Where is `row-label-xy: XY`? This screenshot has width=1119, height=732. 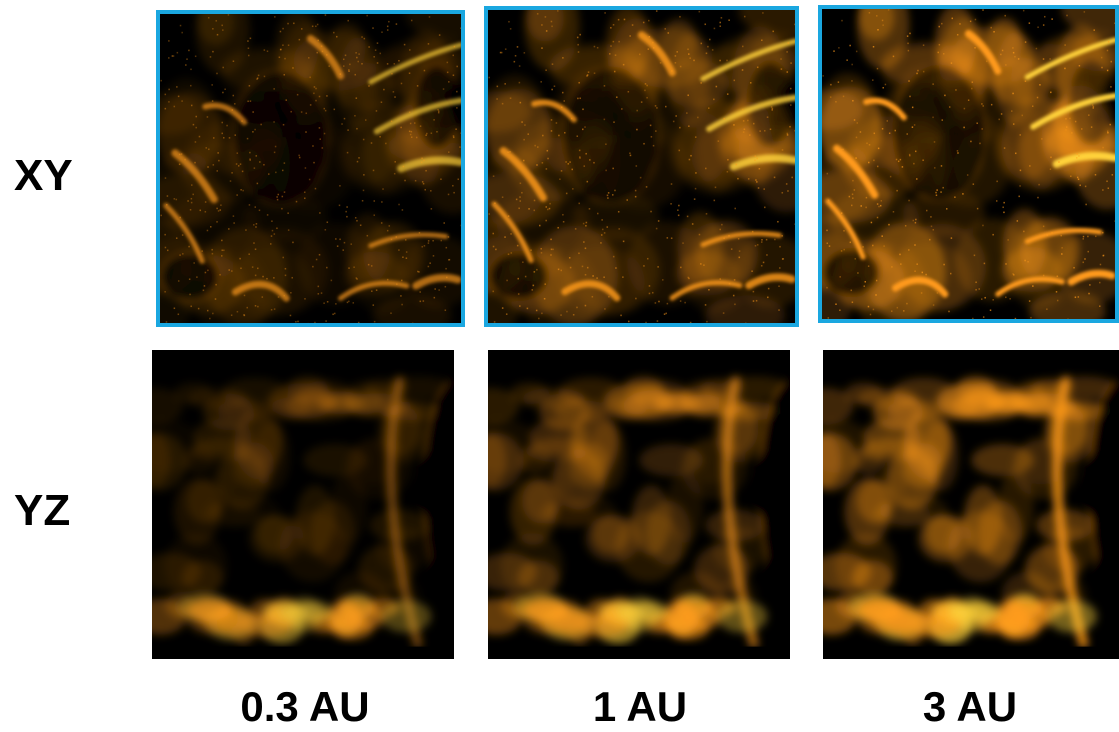
row-label-xy: XY is located at coordinates (43, 175).